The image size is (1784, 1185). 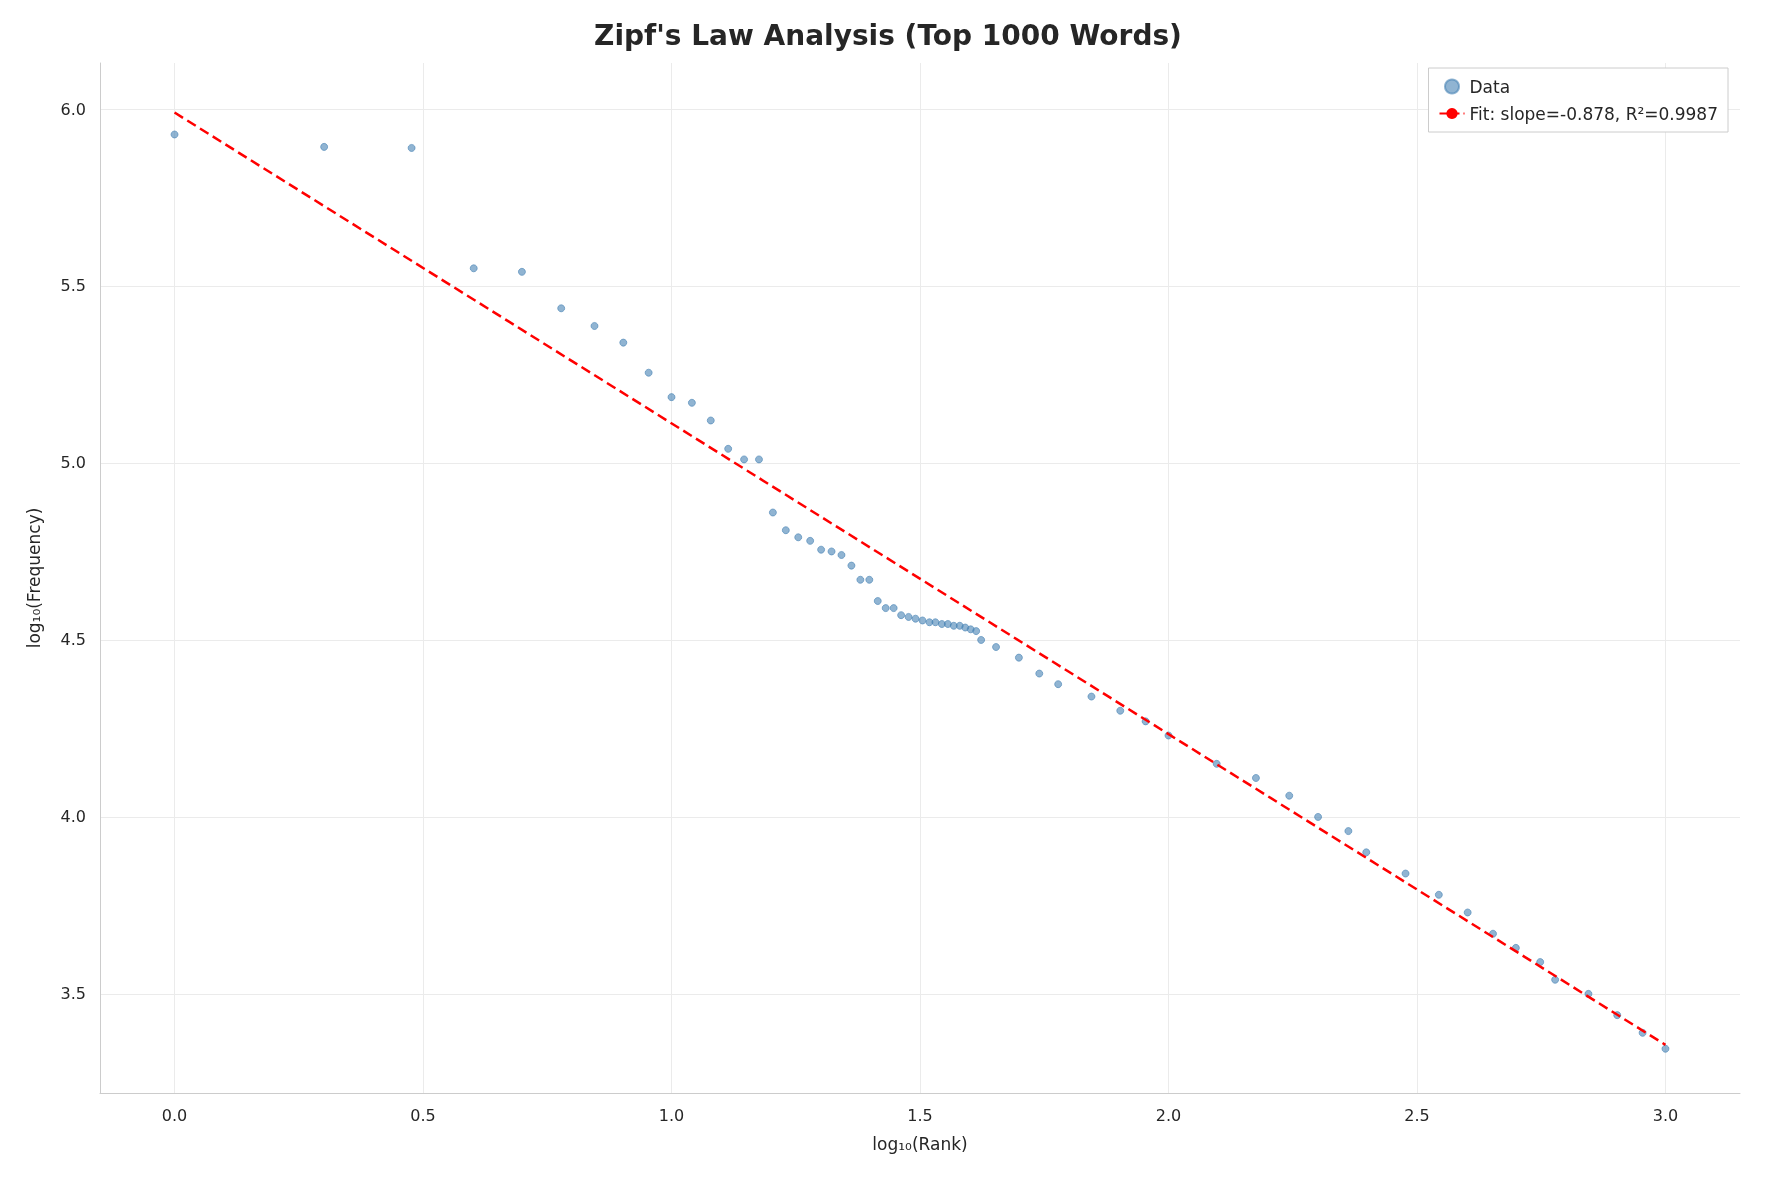 What do you see at coordinates (920, 1143) in the screenshot?
I see `x-axis-title: log₁₀(Rank)` at bounding box center [920, 1143].